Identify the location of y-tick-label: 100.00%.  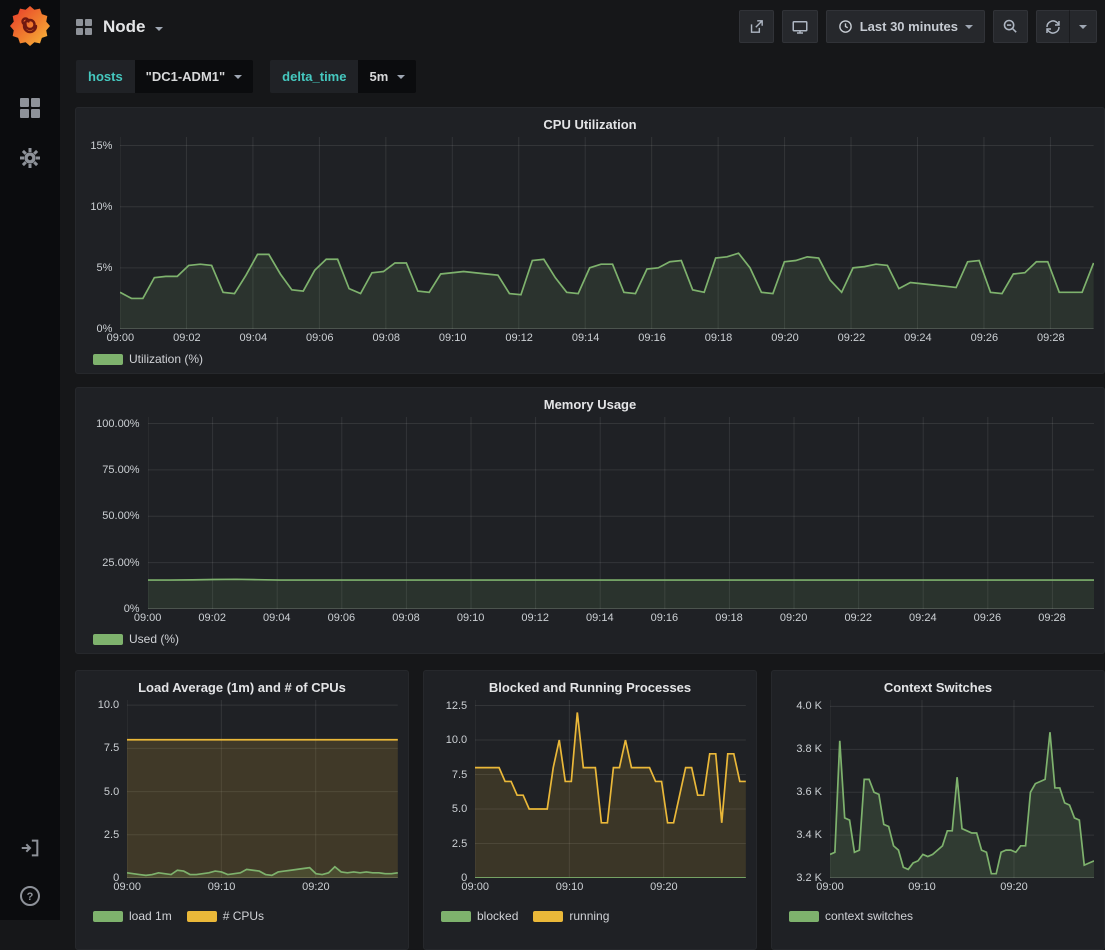
(118, 423).